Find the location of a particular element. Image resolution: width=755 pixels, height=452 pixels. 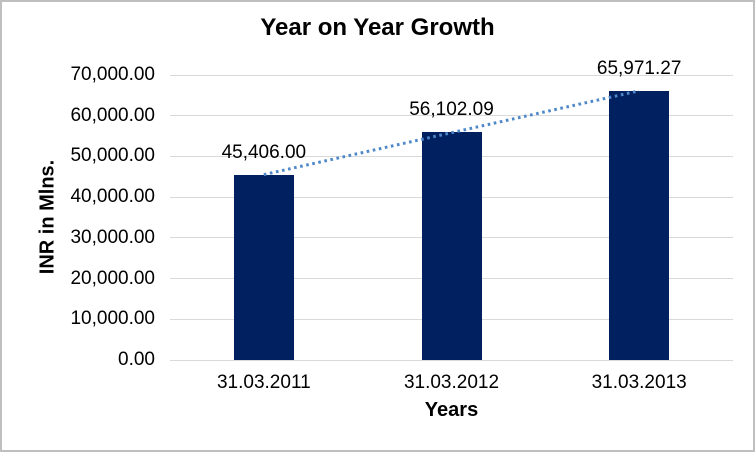

y-axis-title: INR in Mlns. is located at coordinates (47, 217).